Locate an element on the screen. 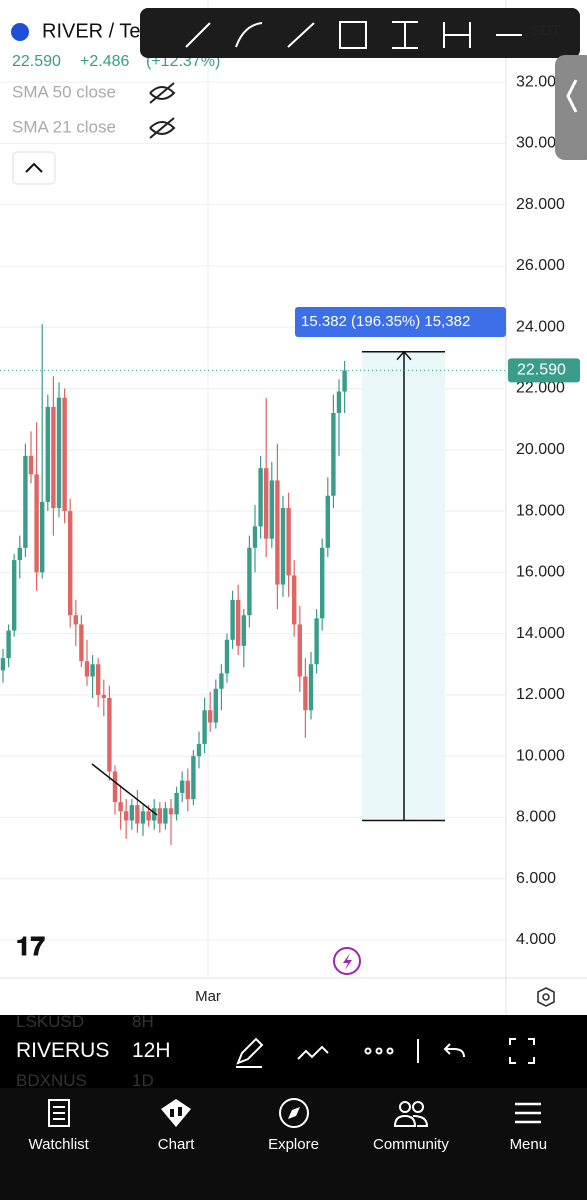 Image resolution: width=587 pixels, height=1200 pixels. y-tick-label: 12.000 is located at coordinates (540, 694).